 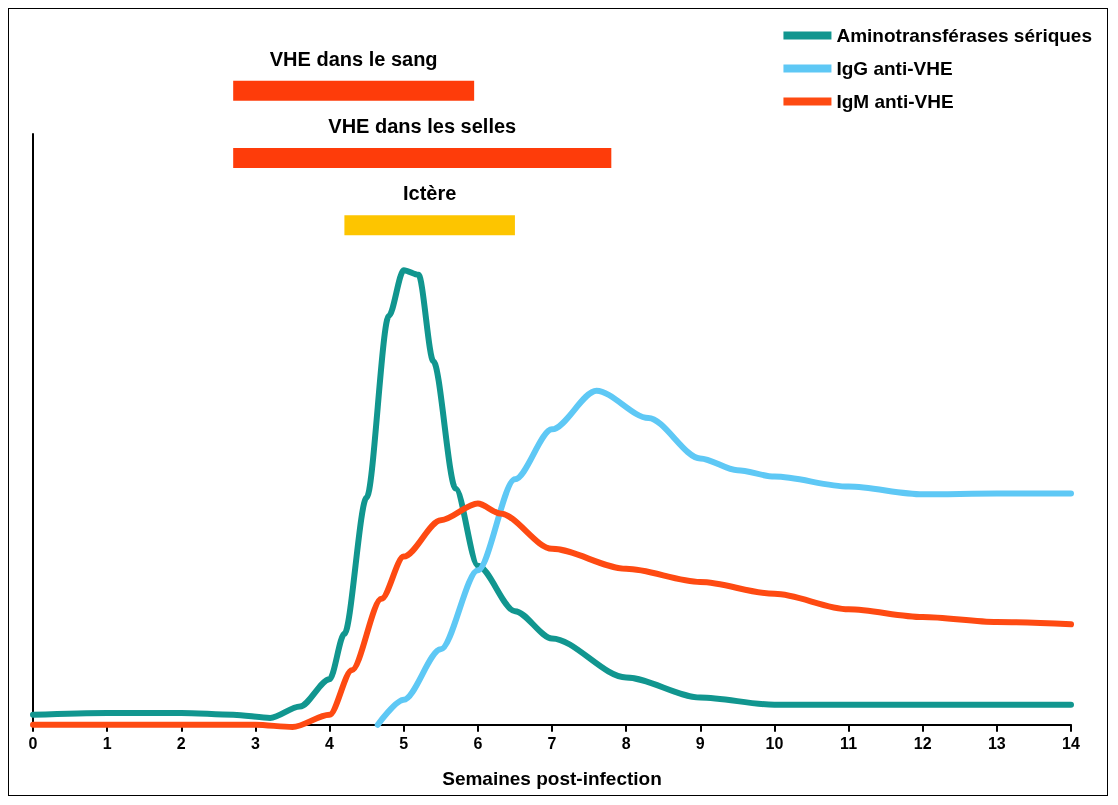 What do you see at coordinates (181, 743) in the screenshot?
I see `x-tick-label: 2` at bounding box center [181, 743].